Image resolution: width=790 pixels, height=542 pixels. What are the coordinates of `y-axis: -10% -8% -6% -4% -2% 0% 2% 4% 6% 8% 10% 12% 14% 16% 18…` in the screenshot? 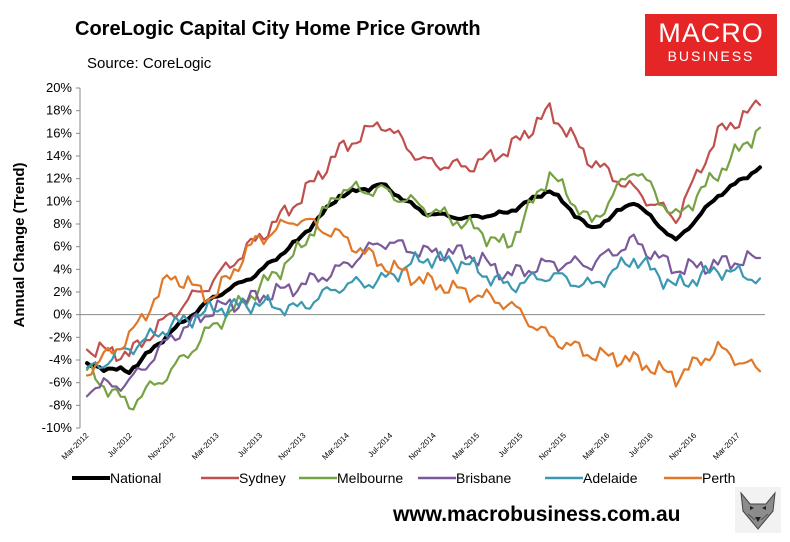 It's located at (61, 257).